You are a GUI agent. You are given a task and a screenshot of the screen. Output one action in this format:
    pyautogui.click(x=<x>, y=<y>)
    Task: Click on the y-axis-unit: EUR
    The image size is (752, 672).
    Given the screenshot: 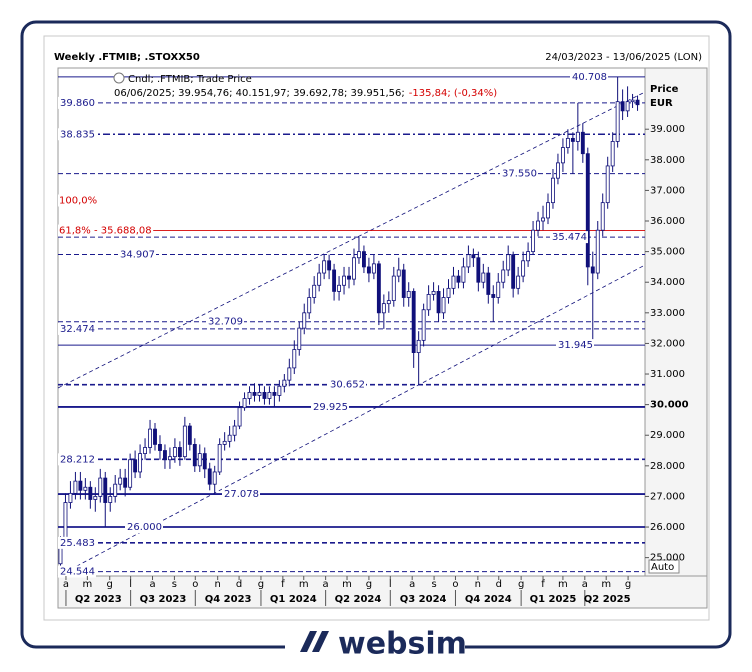 What is the action you would take?
    pyautogui.click(x=661, y=103)
    